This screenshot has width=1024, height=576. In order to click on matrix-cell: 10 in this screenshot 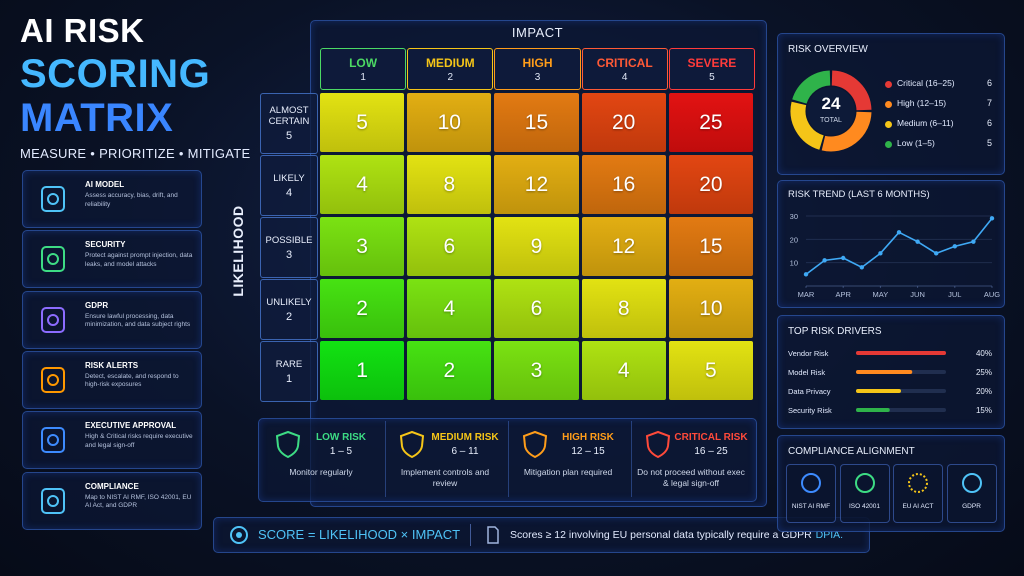, I will do `click(449, 122)`.